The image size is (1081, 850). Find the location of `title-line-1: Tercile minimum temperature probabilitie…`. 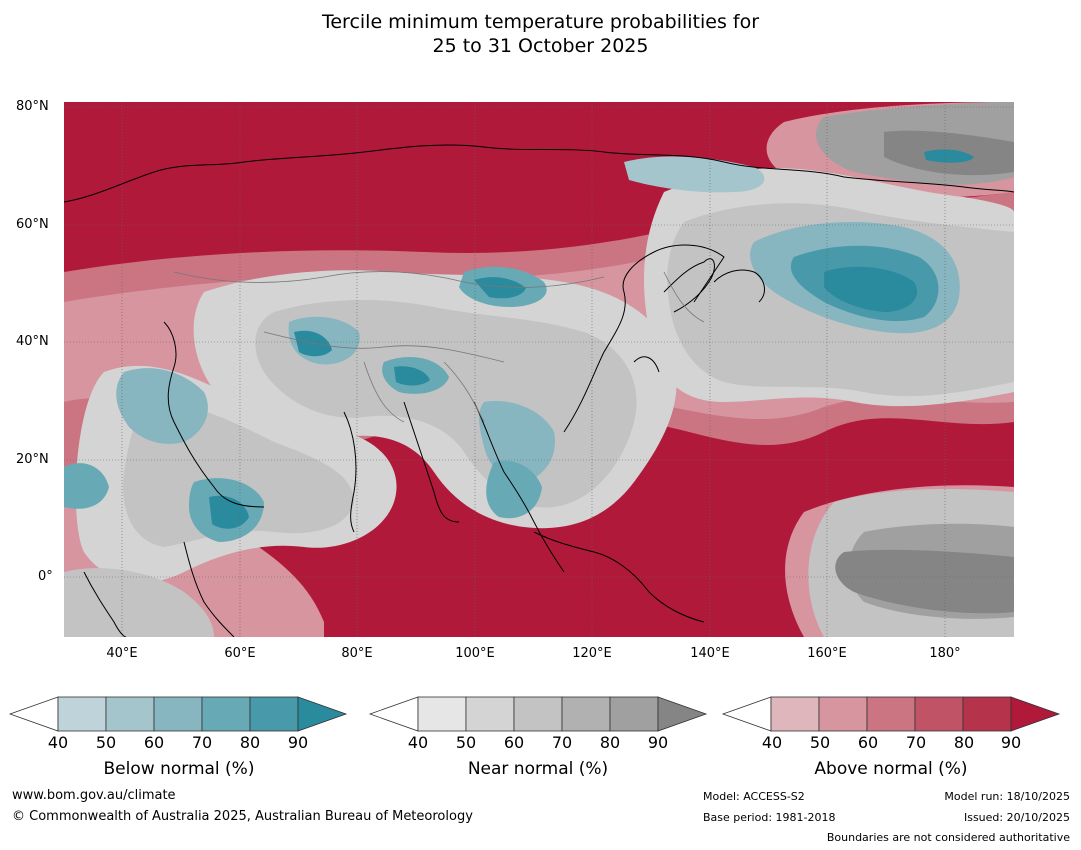

title-line-1: Tercile minimum temperature probabilitie… is located at coordinates (540, 22).